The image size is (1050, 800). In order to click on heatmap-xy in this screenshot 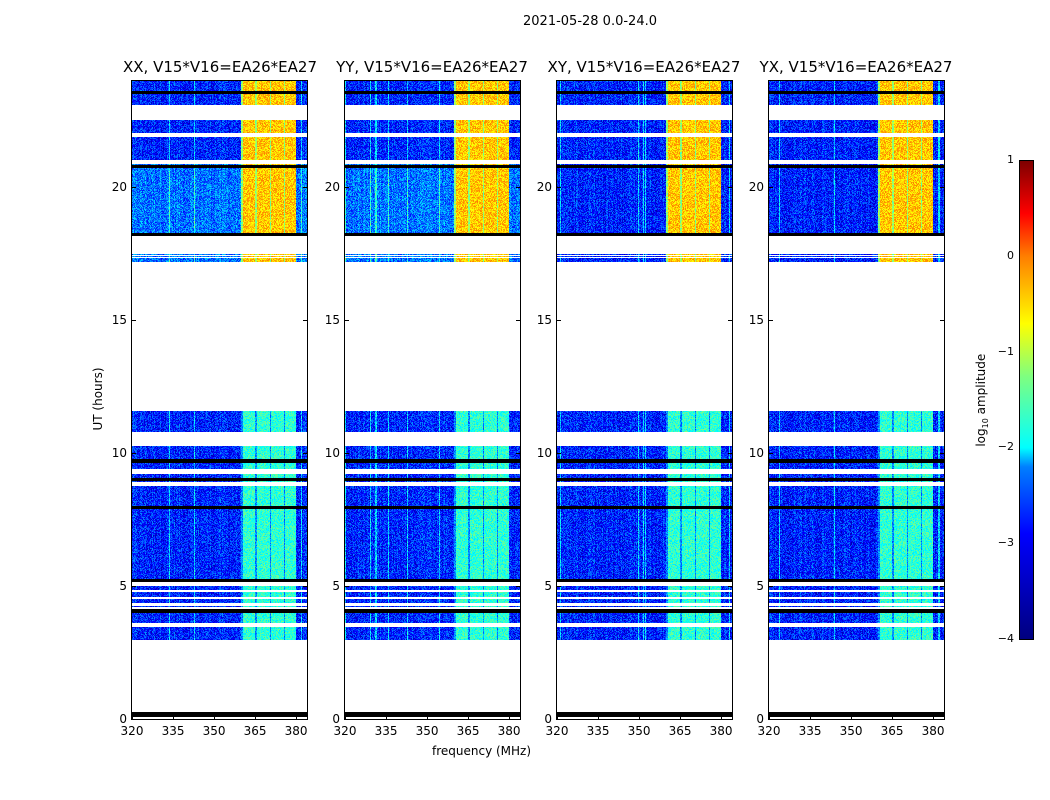, I will do `click(644, 400)`.